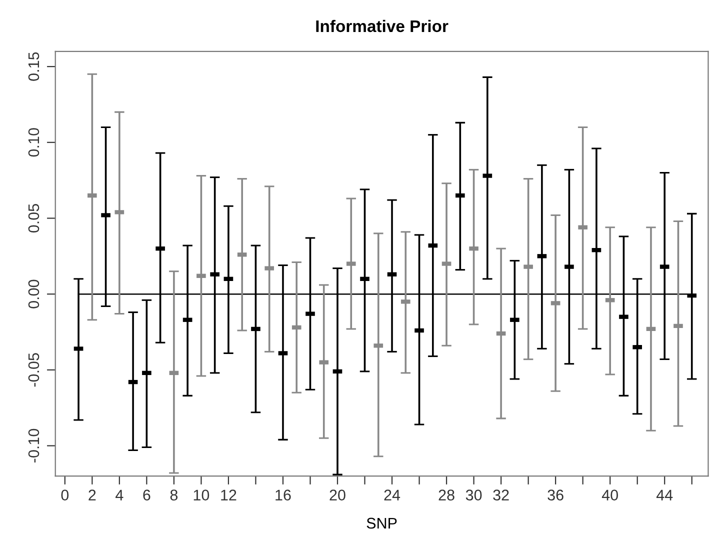 This screenshot has height=541, width=719. What do you see at coordinates (446, 495) in the screenshot?
I see `x-tick-label: 28` at bounding box center [446, 495].